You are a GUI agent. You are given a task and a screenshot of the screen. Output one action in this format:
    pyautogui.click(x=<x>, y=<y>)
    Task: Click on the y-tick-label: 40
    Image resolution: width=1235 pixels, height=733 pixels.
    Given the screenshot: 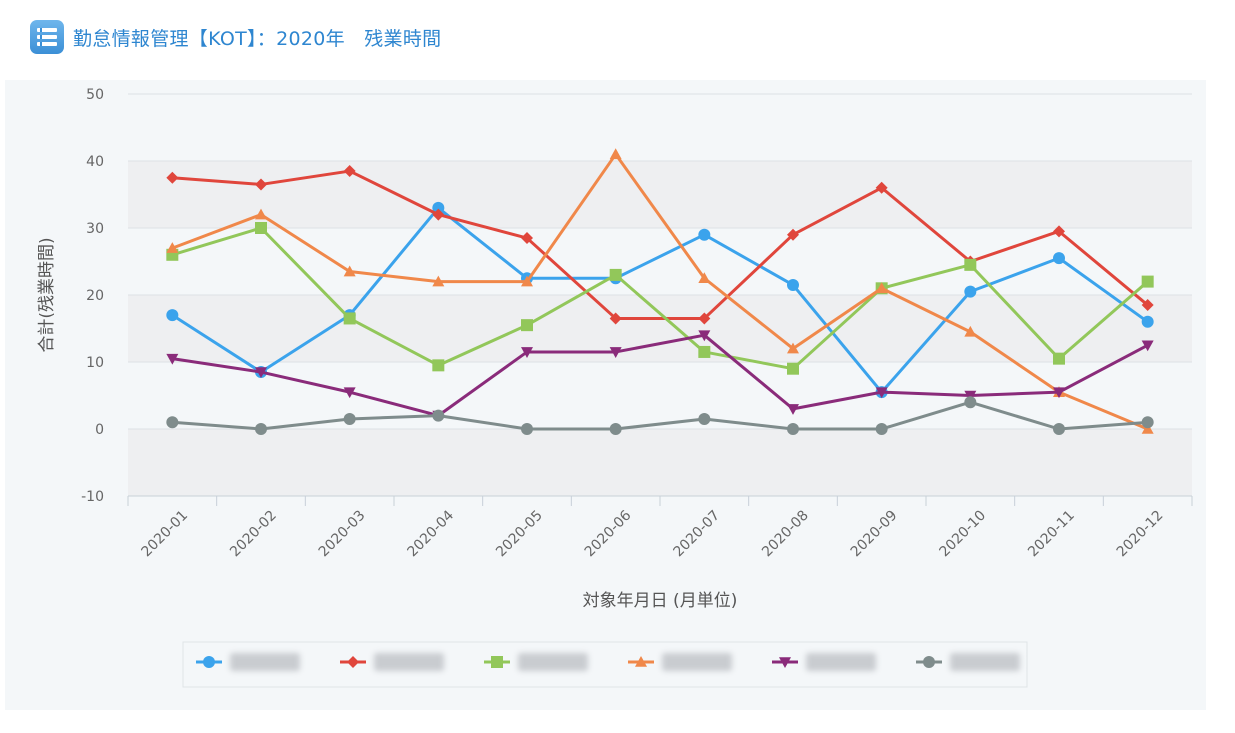 What is the action you would take?
    pyautogui.click(x=95, y=162)
    